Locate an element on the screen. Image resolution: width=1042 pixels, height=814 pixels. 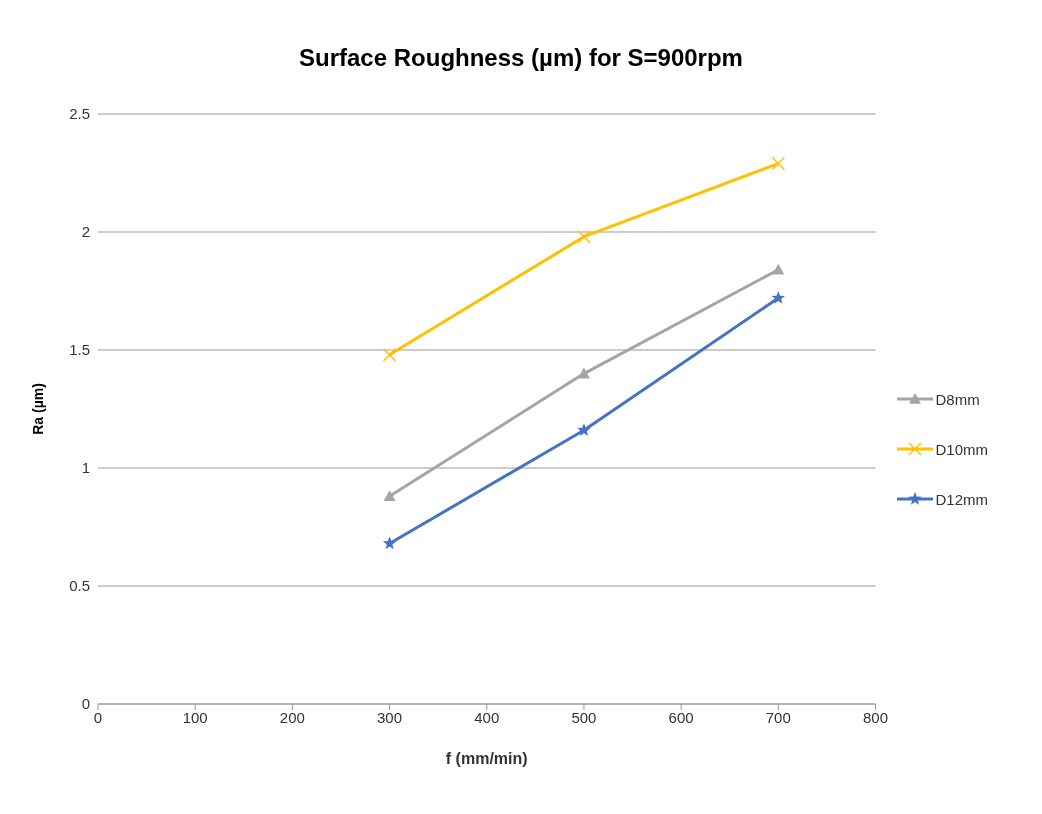
legend-label: D8mm is located at coordinates (957, 399).